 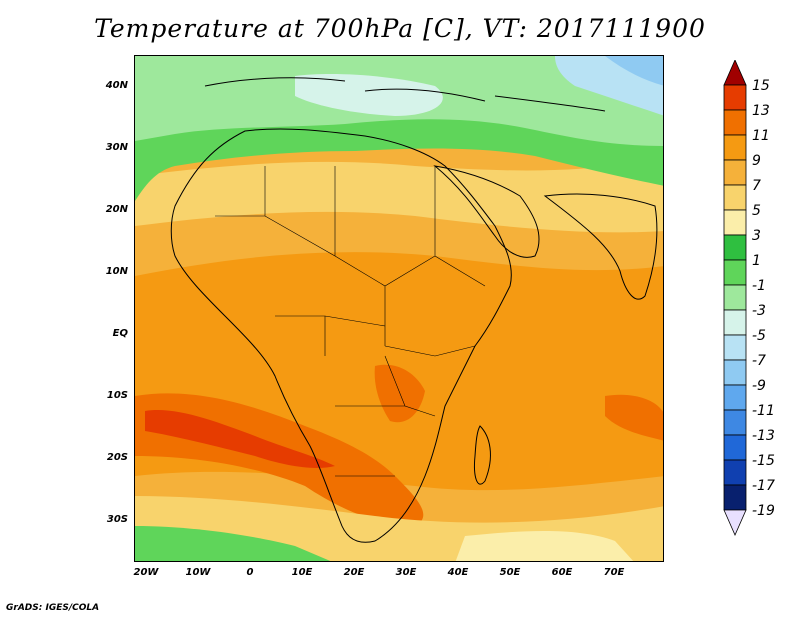 I want to click on lon-label-70e: 70E, so click(x=614, y=572).